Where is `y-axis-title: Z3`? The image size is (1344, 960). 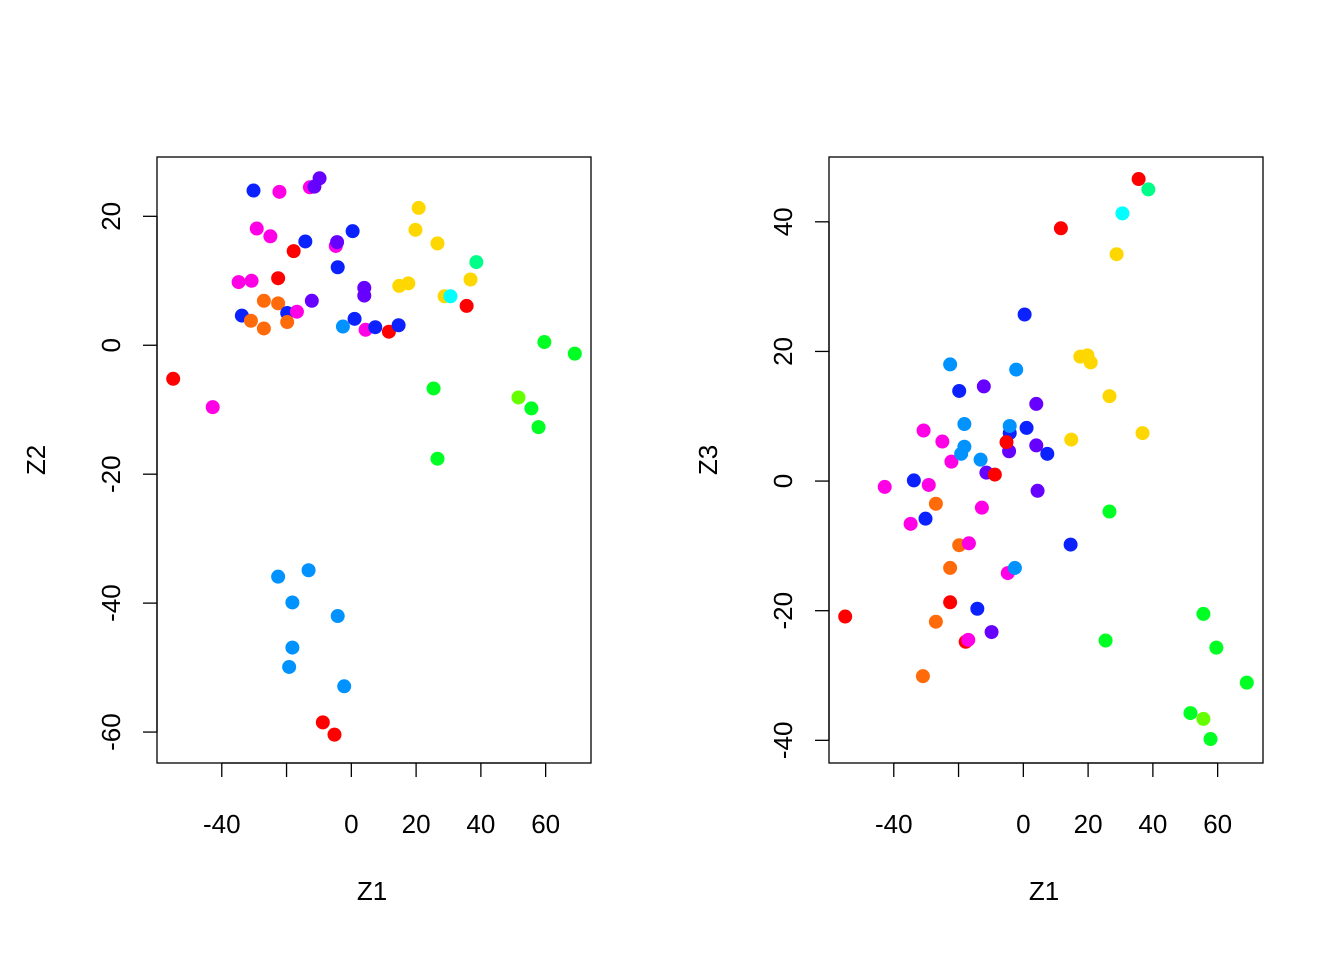
y-axis-title: Z3 is located at coordinates (708, 460).